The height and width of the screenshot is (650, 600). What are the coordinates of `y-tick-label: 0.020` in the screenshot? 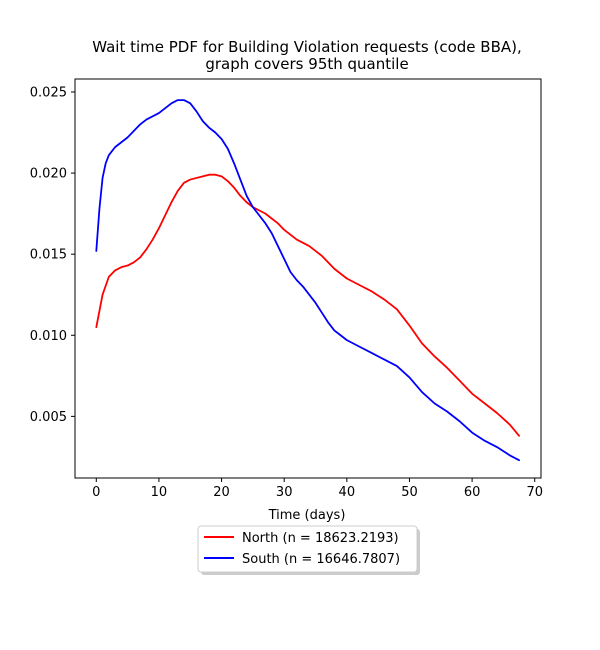 It's located at (48, 174).